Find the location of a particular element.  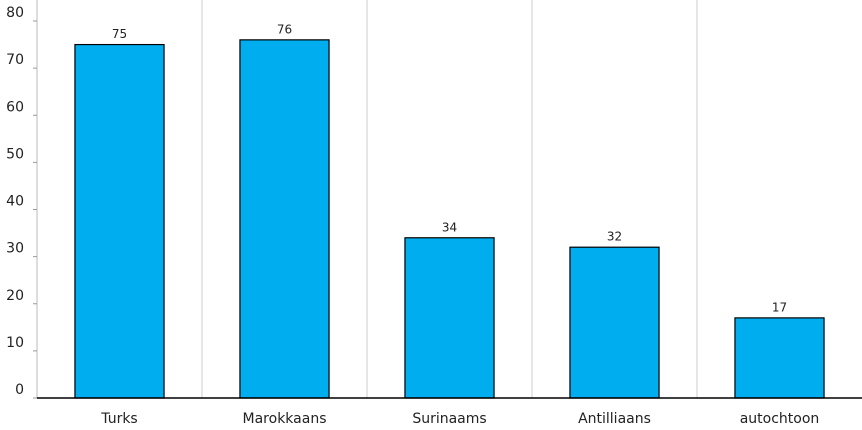

y-tick-label: 0 is located at coordinates (19, 390).